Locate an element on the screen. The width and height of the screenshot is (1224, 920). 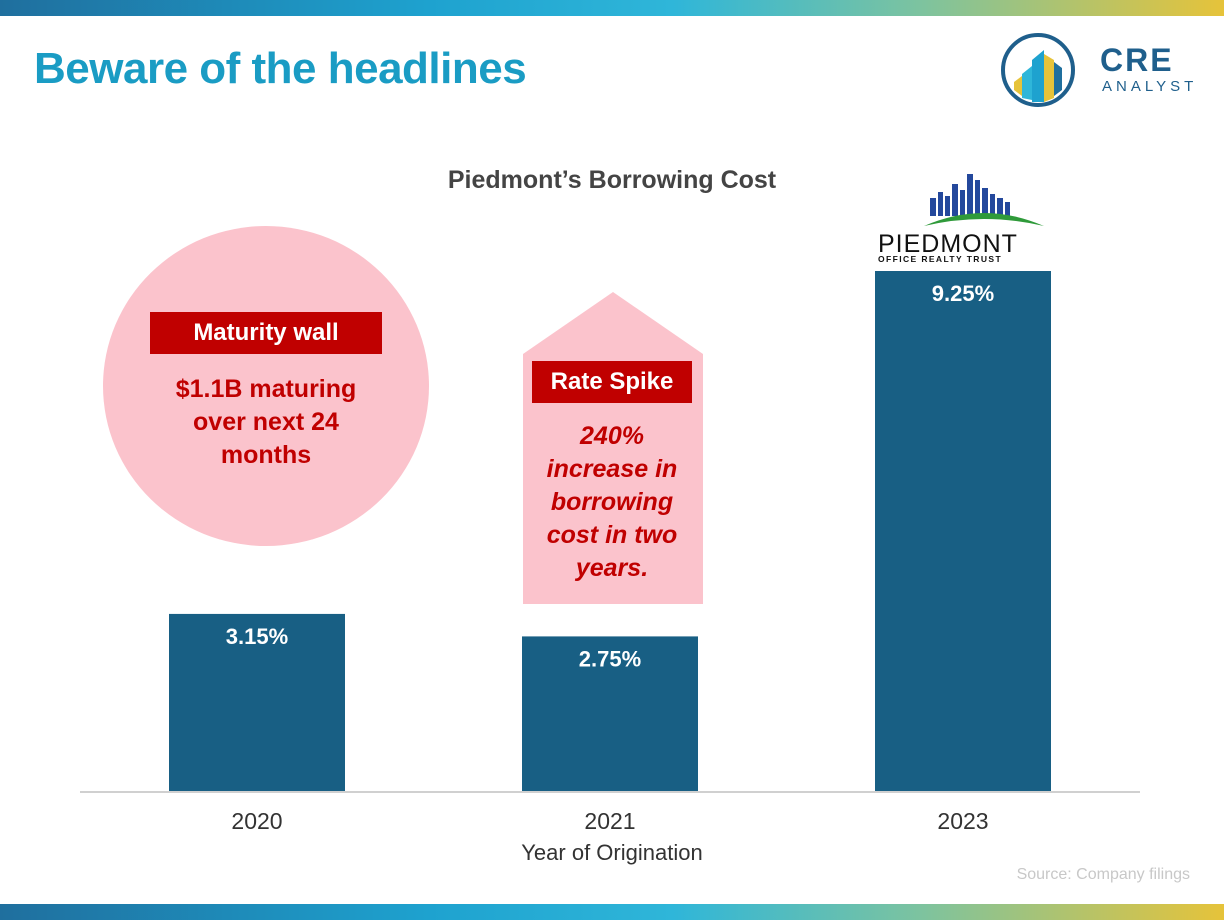
cre-analyst-logo: CRE ANALYST is located at coordinates (1100, 70).